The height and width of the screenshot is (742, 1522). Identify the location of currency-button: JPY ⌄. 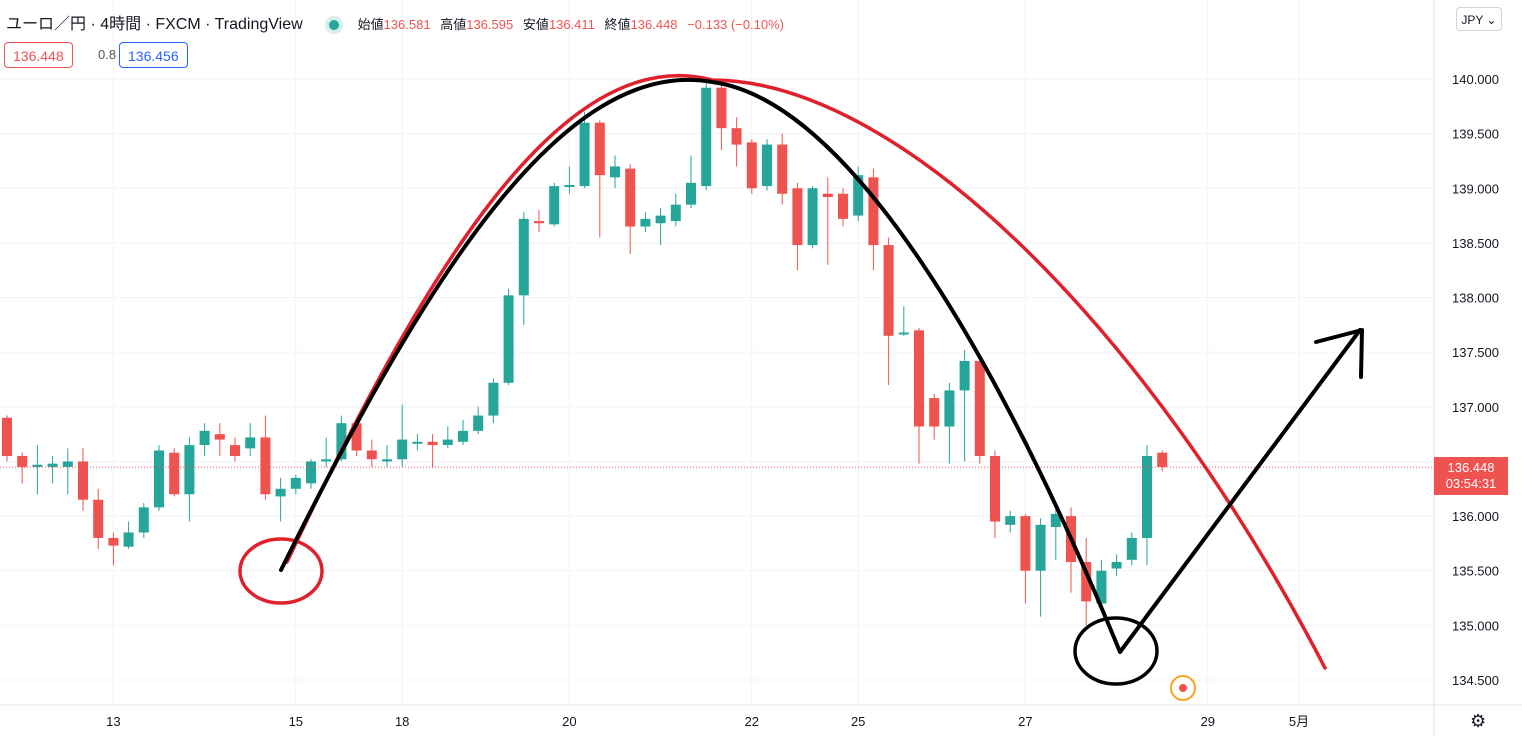
(1479, 19).